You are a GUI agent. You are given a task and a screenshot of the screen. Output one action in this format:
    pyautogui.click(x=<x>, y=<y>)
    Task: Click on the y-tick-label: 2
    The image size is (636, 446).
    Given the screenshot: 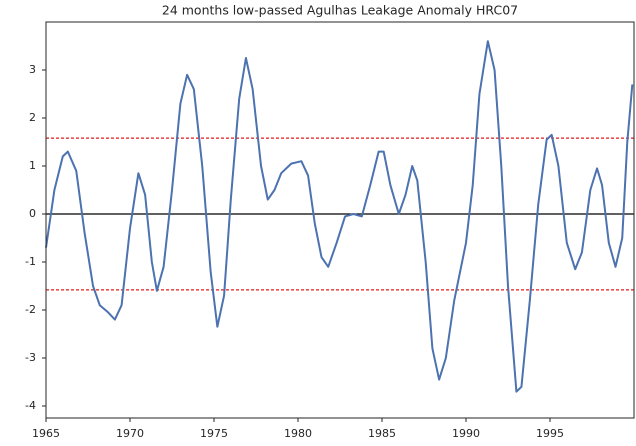 What is the action you would take?
    pyautogui.click(x=32, y=117)
    